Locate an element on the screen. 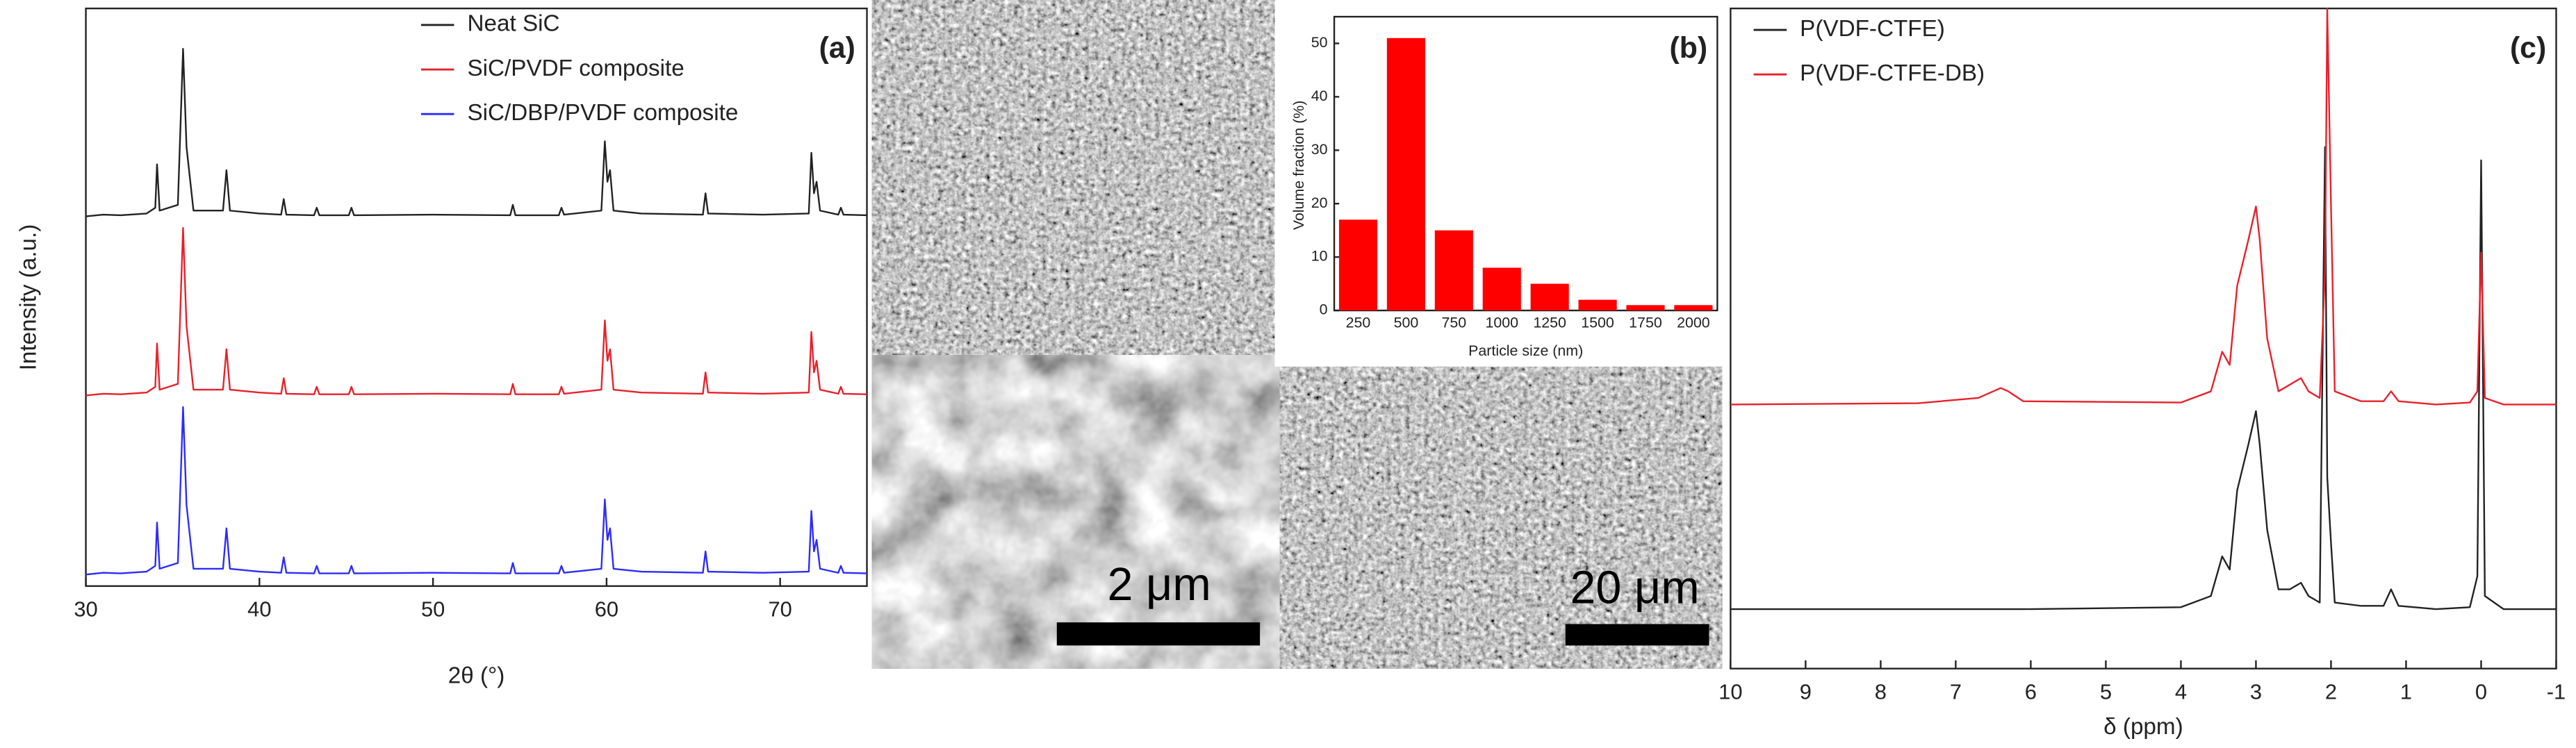  x-tick-label: 7 is located at coordinates (1956, 691).